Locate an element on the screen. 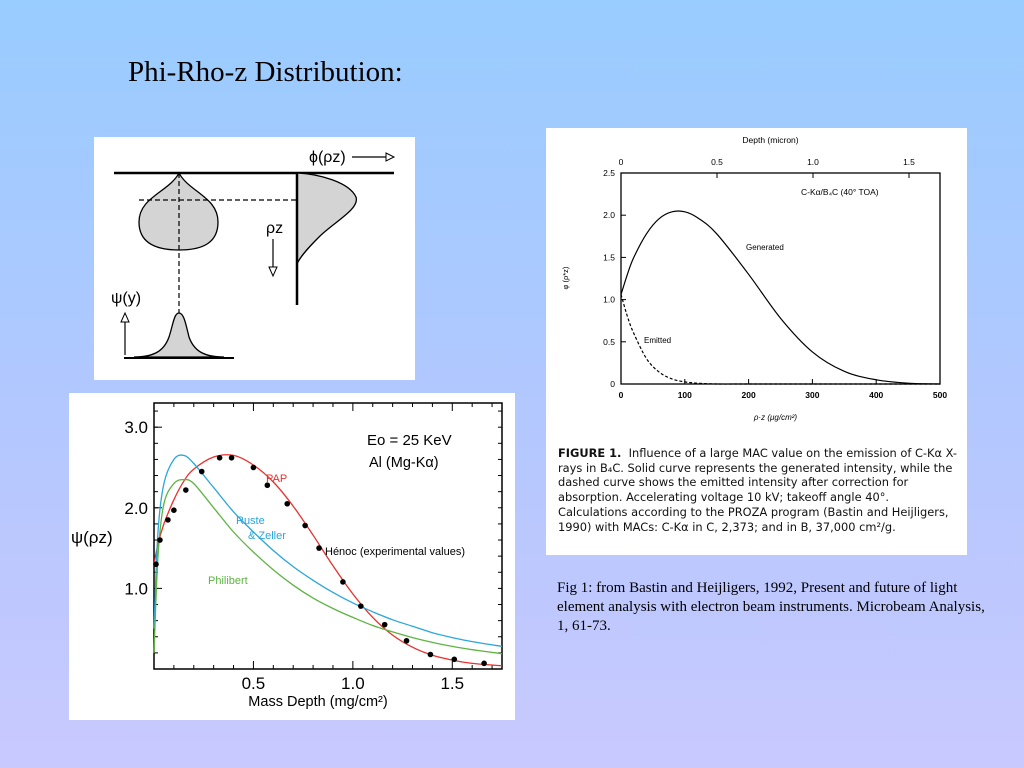 The image size is (1024, 768). x-tick-label: 1.0 is located at coordinates (353, 683).